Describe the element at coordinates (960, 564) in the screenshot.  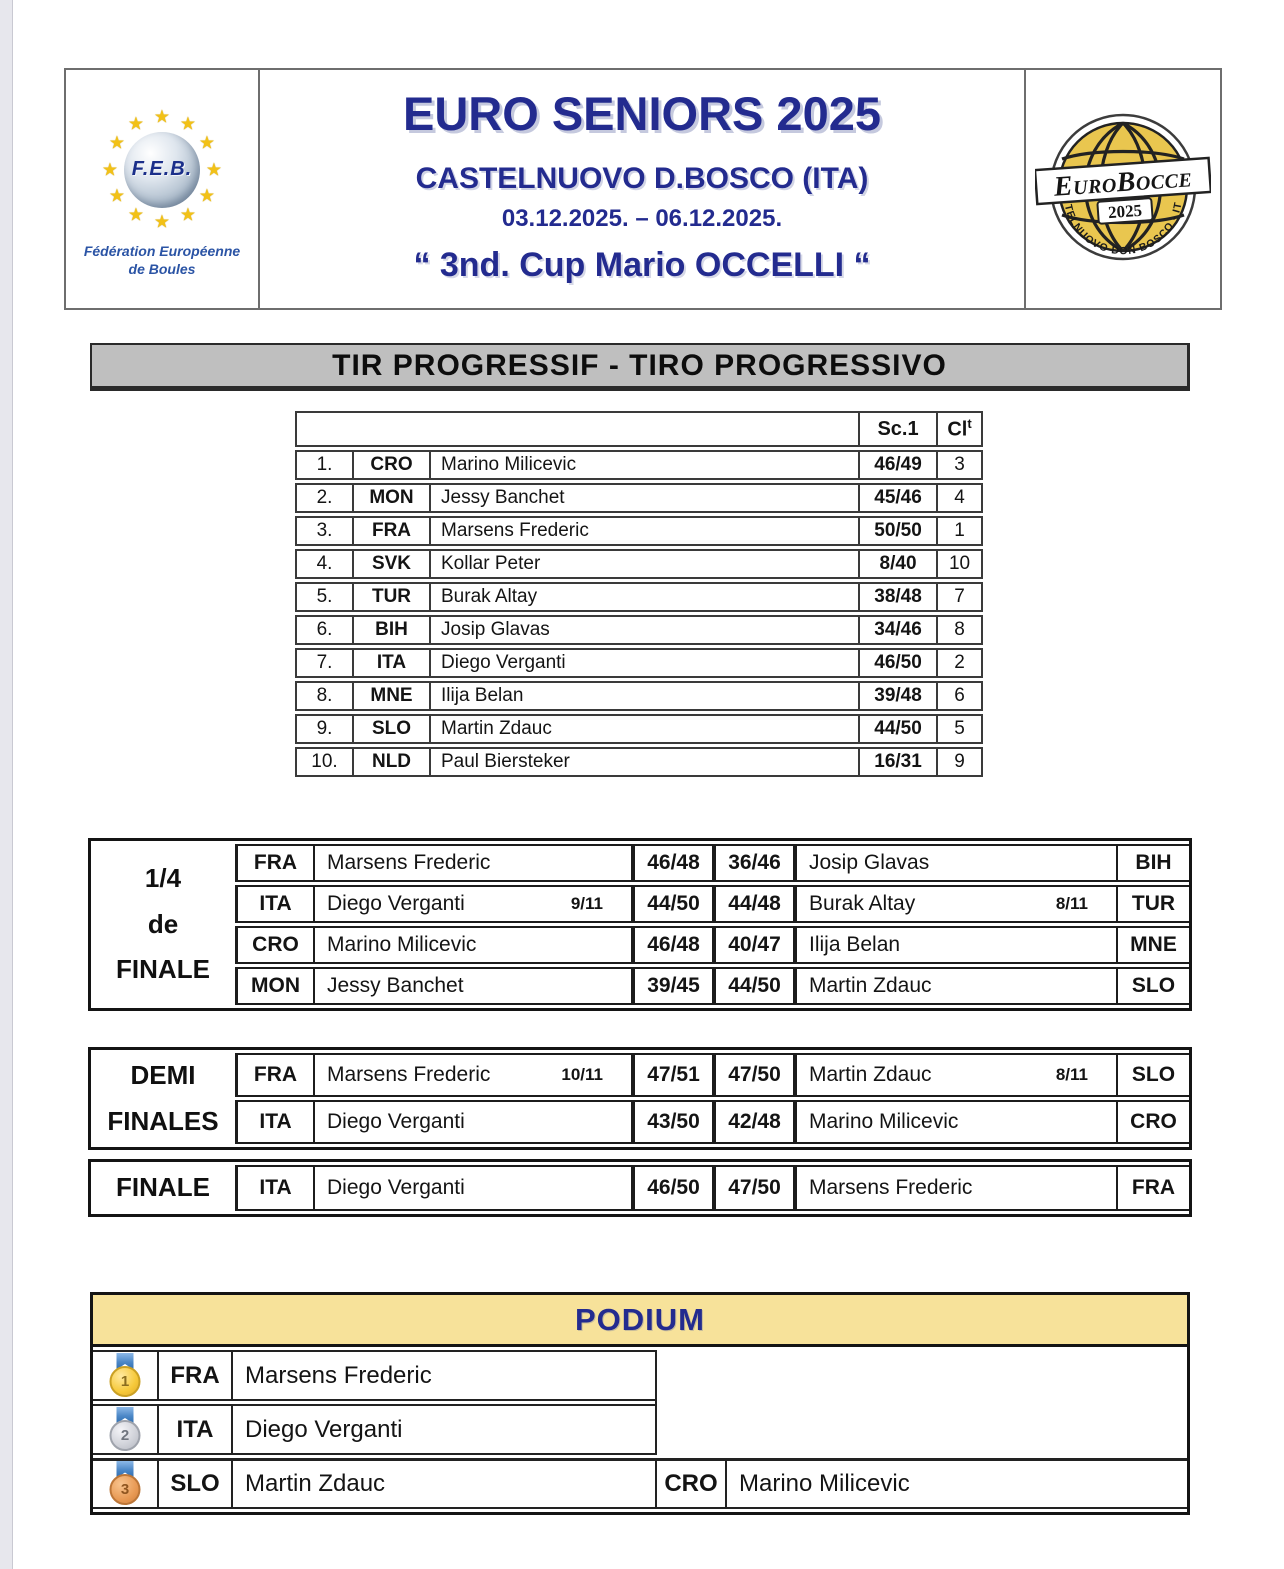
I see `classification-value: 10` at that location.